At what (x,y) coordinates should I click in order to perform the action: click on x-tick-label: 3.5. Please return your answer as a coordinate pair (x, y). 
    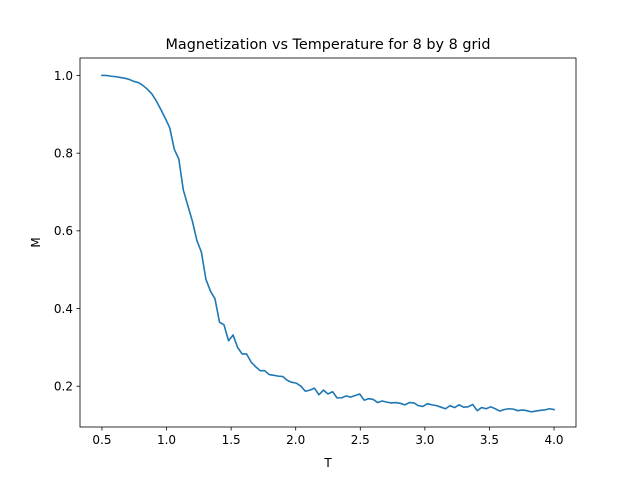
    Looking at the image, I should click on (489, 440).